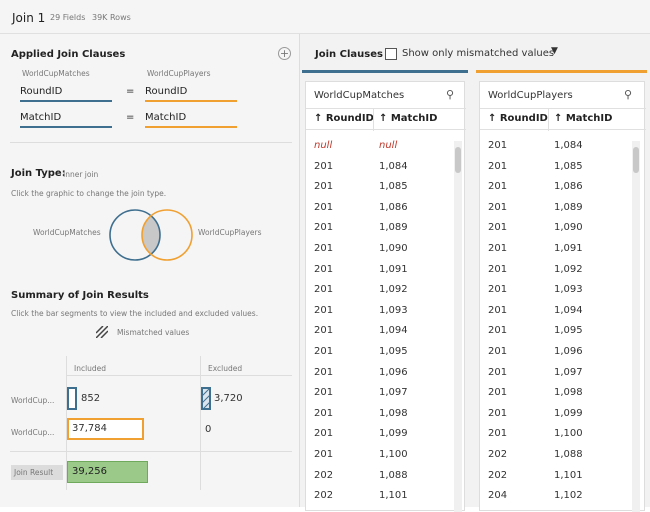 The width and height of the screenshot is (650, 512). I want to click on cell-matchid: 1,095, so click(568, 331).